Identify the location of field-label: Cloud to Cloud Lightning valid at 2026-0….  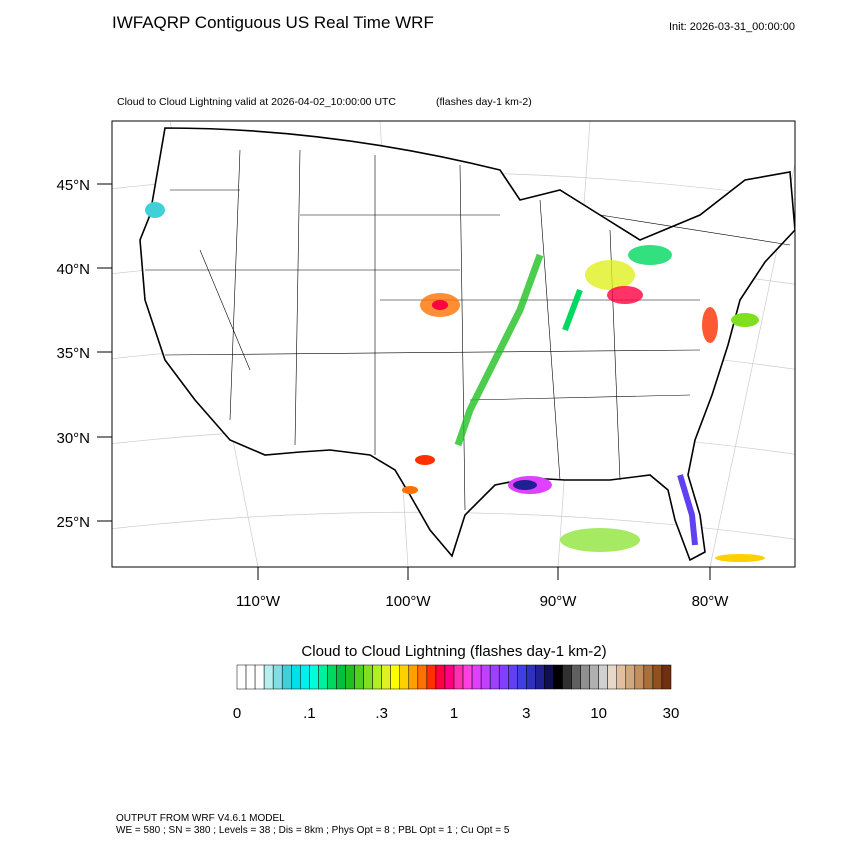
(256, 102).